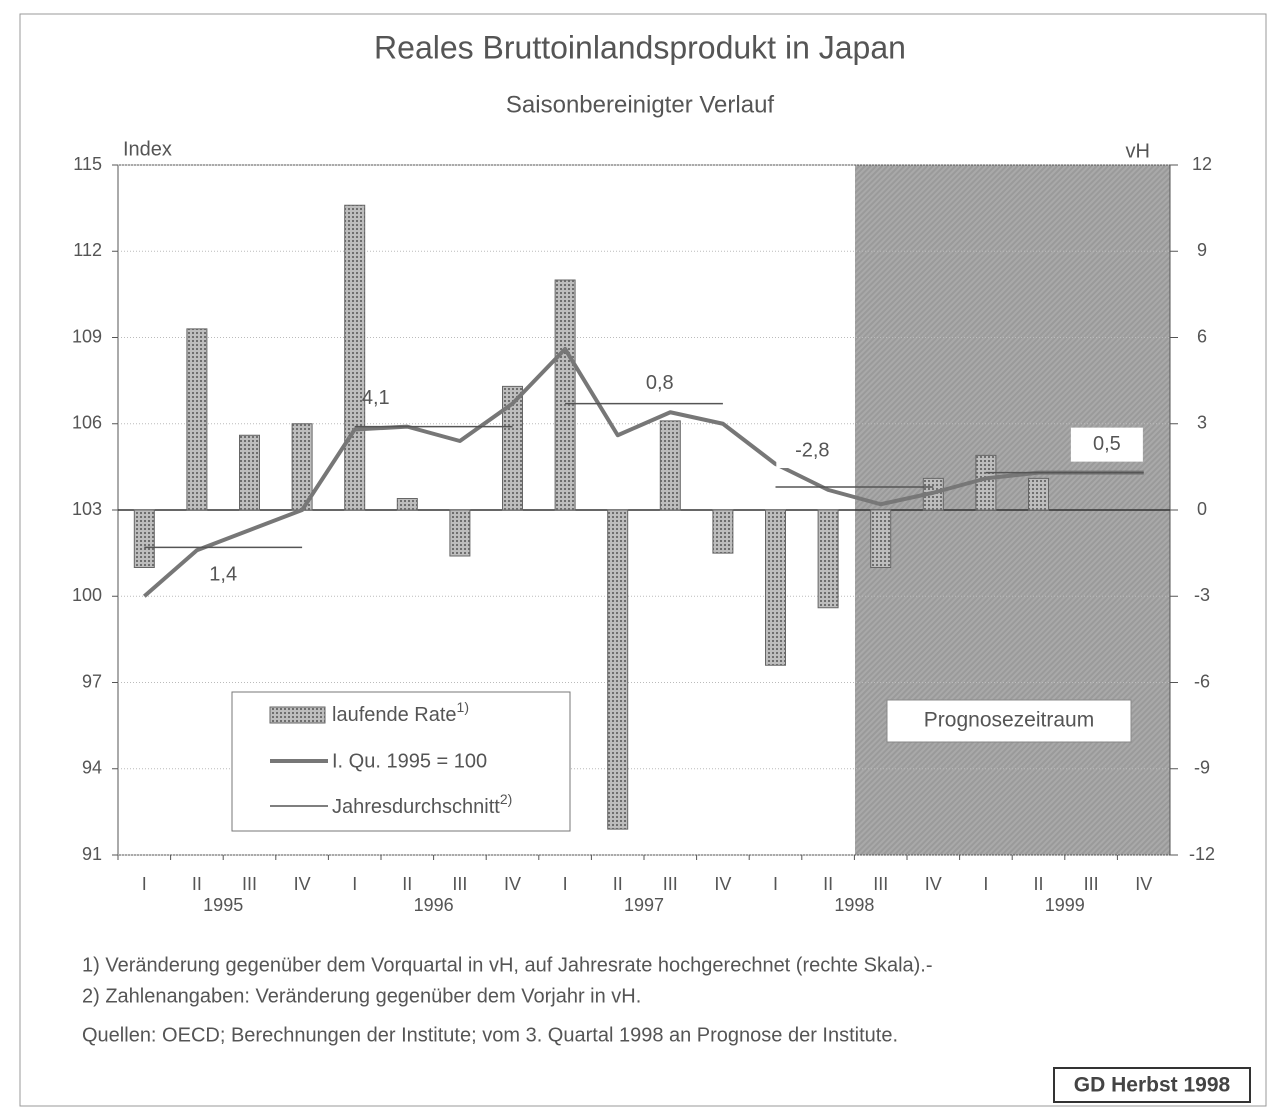  I want to click on legend-note: 2), so click(506, 799).